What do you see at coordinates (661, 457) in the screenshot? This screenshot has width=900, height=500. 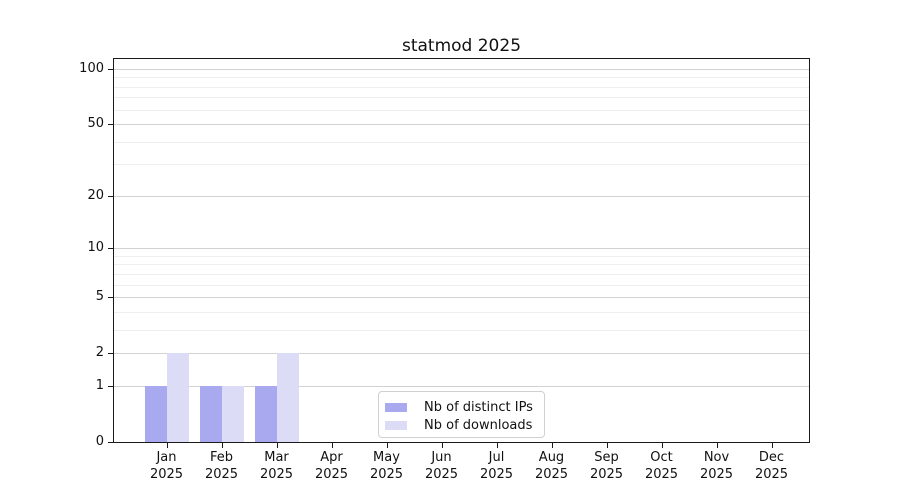 I see `x-tick-month: Oct` at bounding box center [661, 457].